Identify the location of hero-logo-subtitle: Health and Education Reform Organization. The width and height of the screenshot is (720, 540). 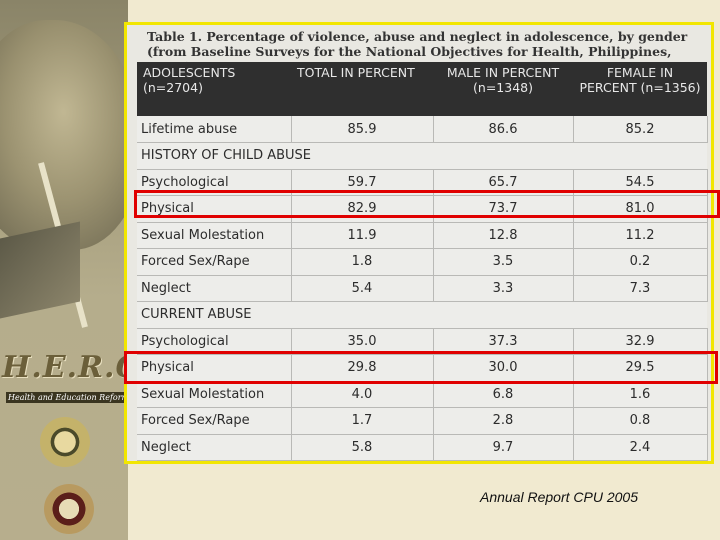
(67, 397).